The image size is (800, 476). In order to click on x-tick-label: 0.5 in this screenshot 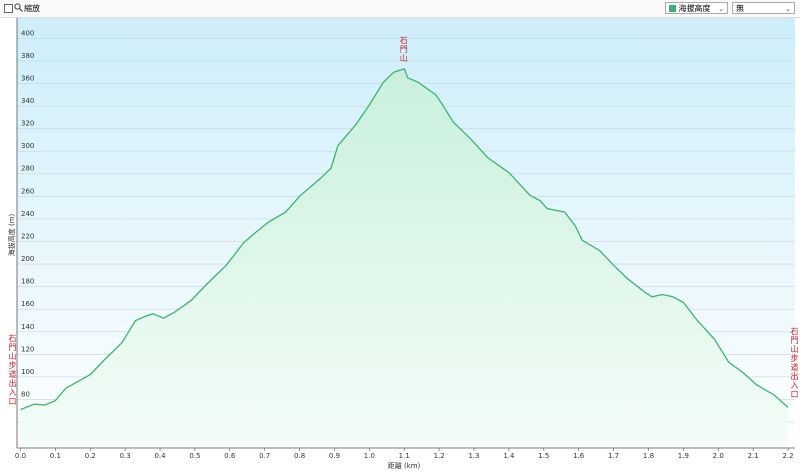, I will do `click(194, 456)`.